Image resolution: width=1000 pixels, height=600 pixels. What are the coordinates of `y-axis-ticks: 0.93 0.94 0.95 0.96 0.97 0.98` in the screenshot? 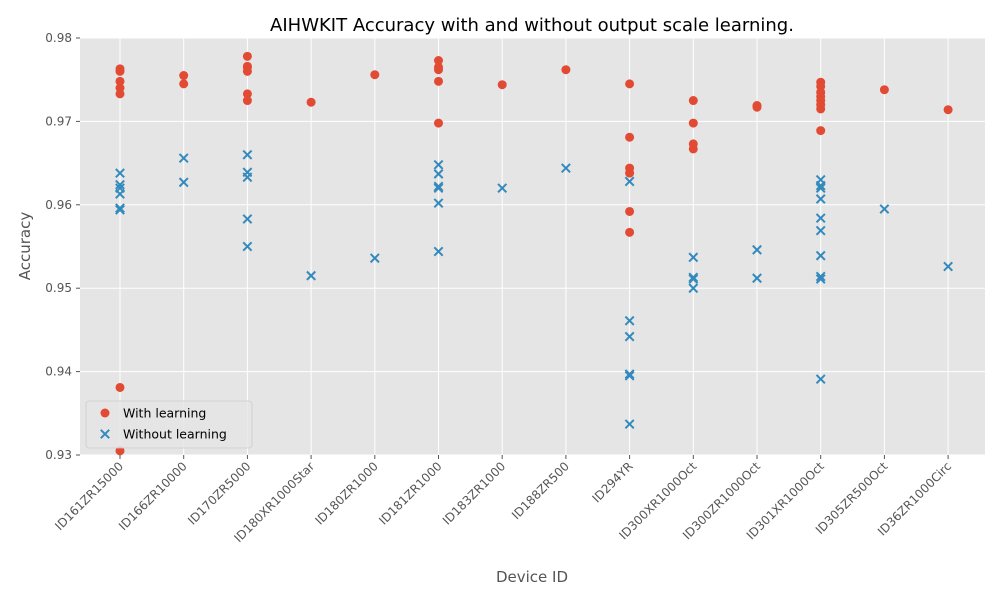 It's located at (62, 246).